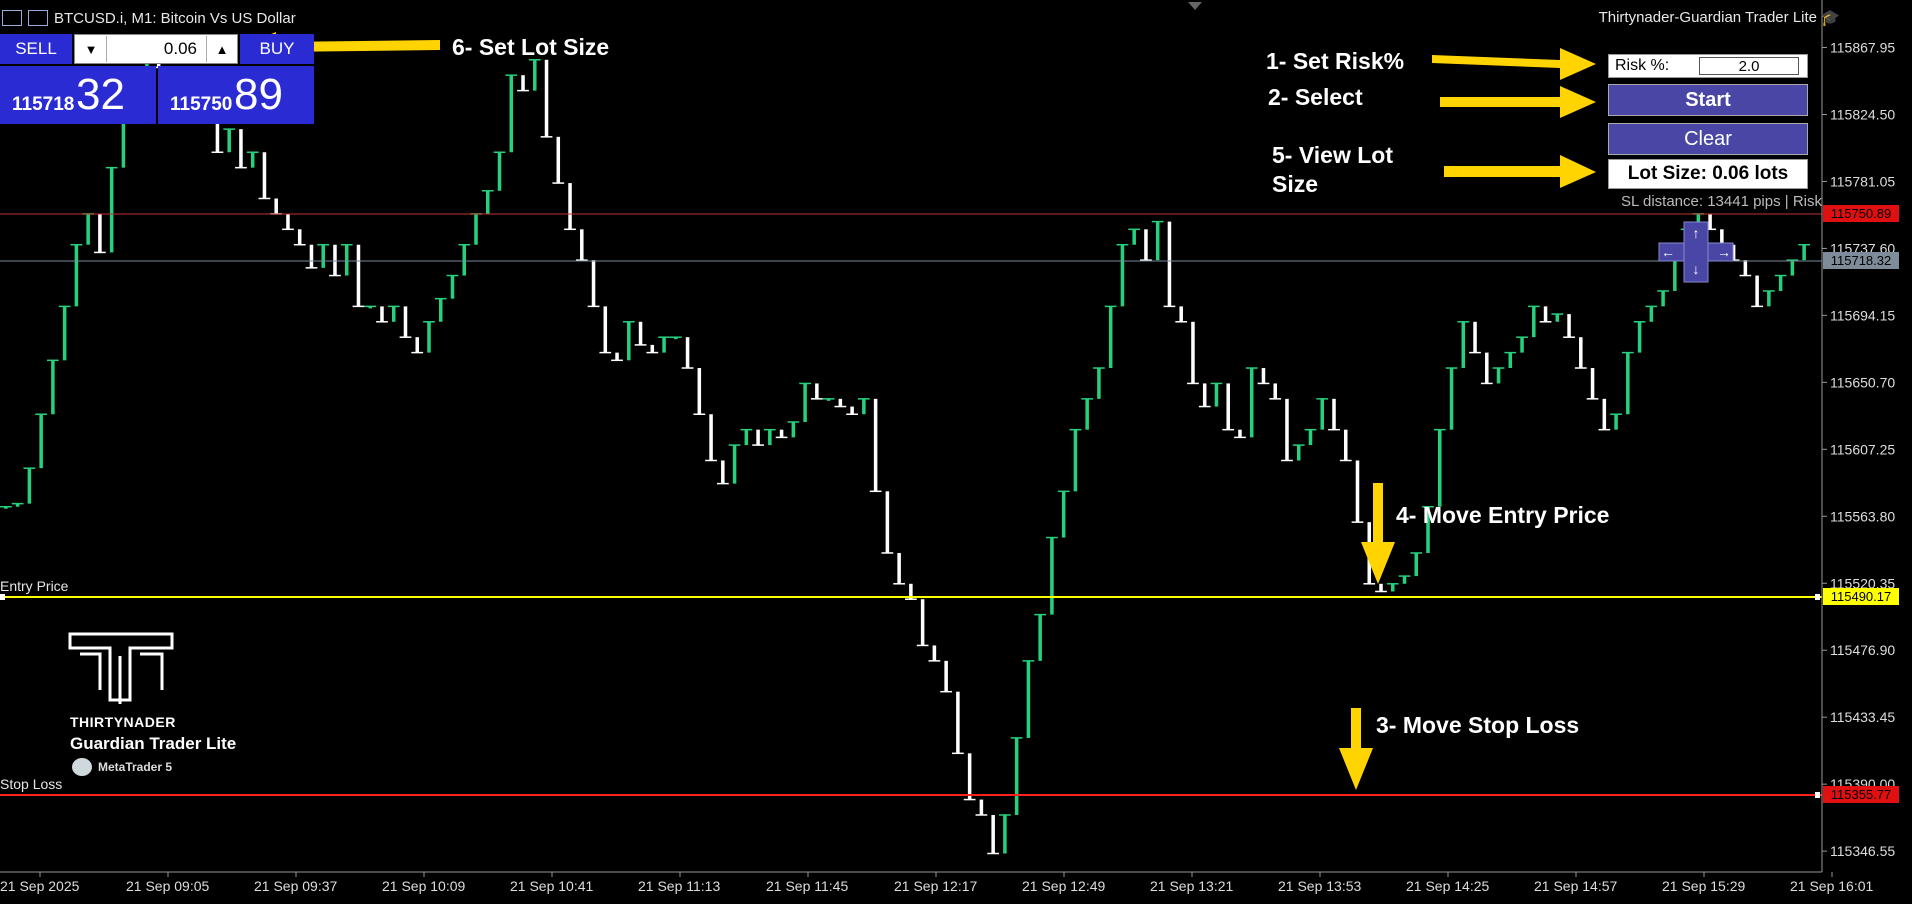 Image resolution: width=1912 pixels, height=904 pixels. Describe the element at coordinates (1708, 139) in the screenshot. I see `clear-button: Clear` at that location.